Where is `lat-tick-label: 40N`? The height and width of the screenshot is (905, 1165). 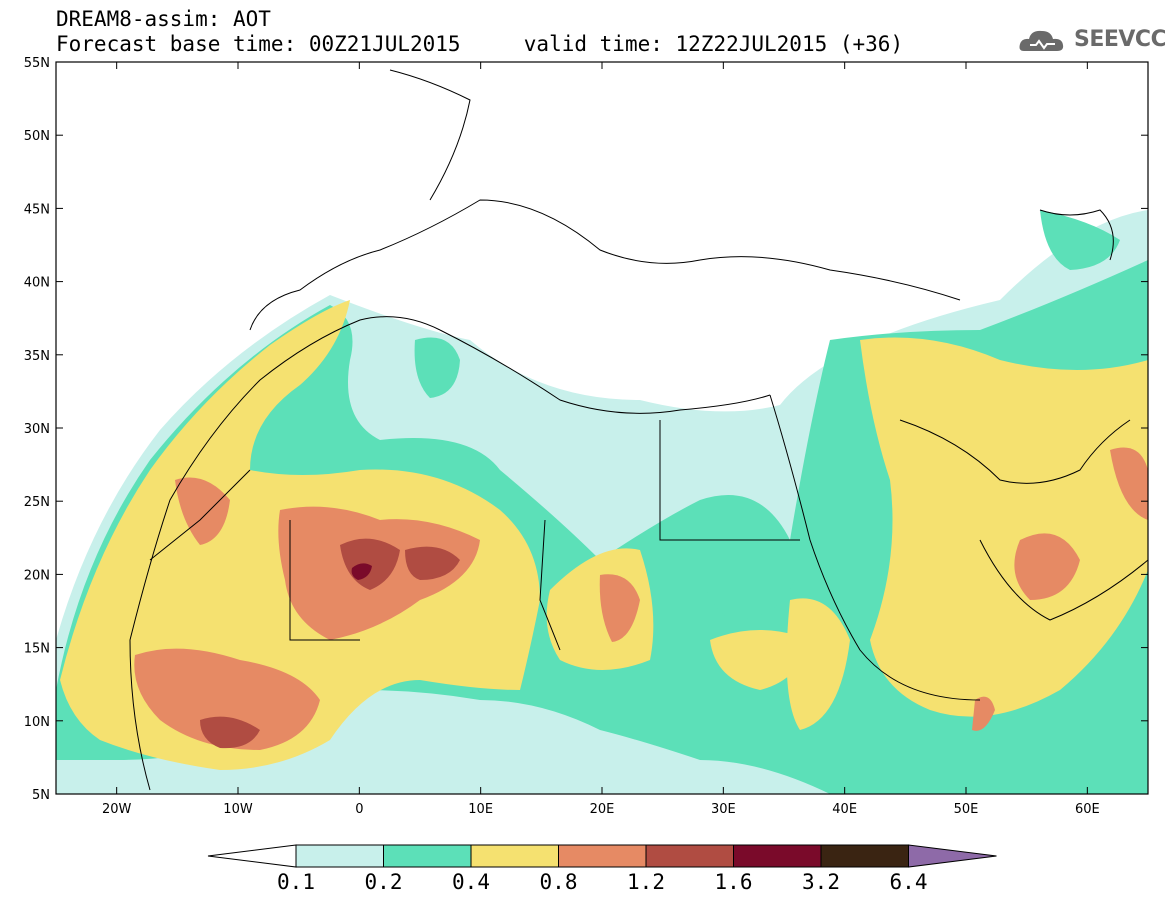 lat-tick-label: 40N is located at coordinates (37, 283).